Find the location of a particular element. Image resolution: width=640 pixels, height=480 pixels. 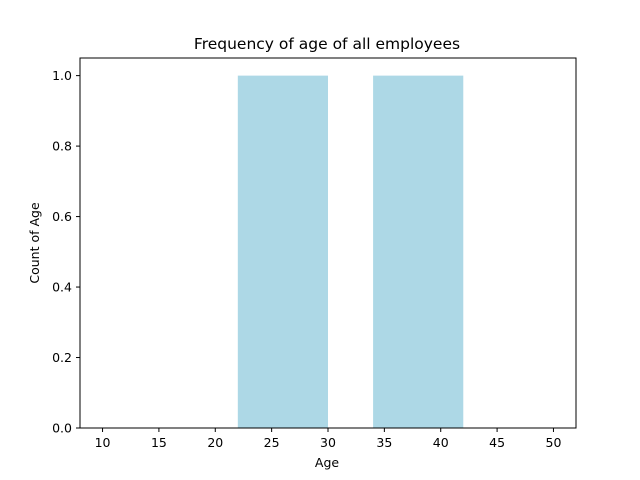

x-tick-label: 20 is located at coordinates (215, 442).